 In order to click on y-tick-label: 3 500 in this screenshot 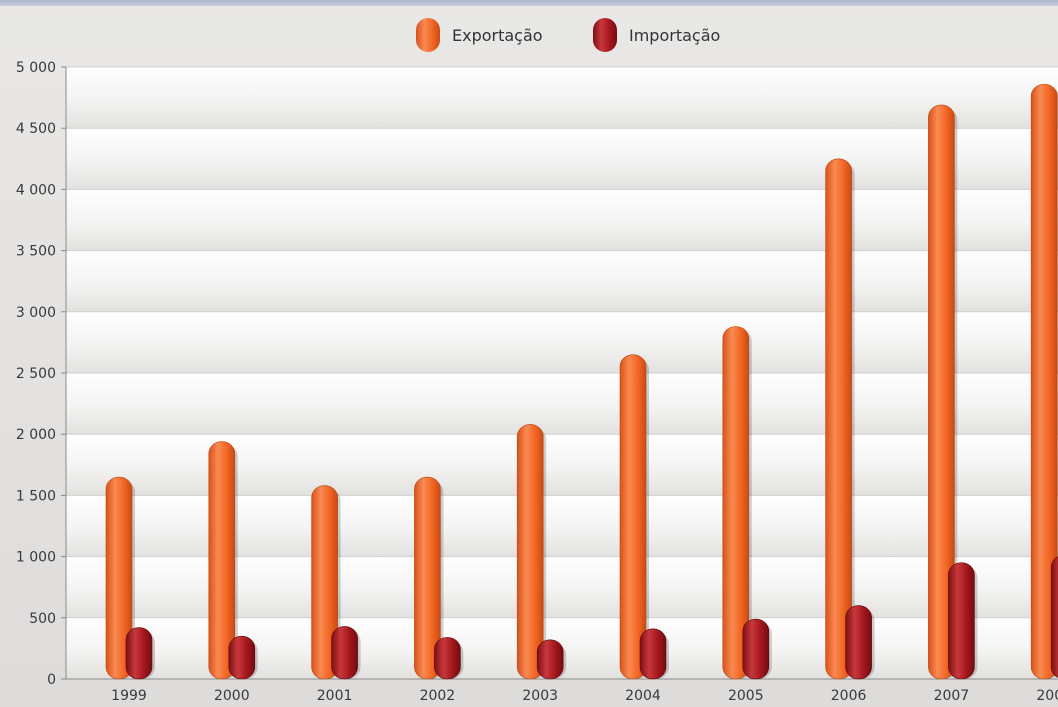, I will do `click(36, 252)`.